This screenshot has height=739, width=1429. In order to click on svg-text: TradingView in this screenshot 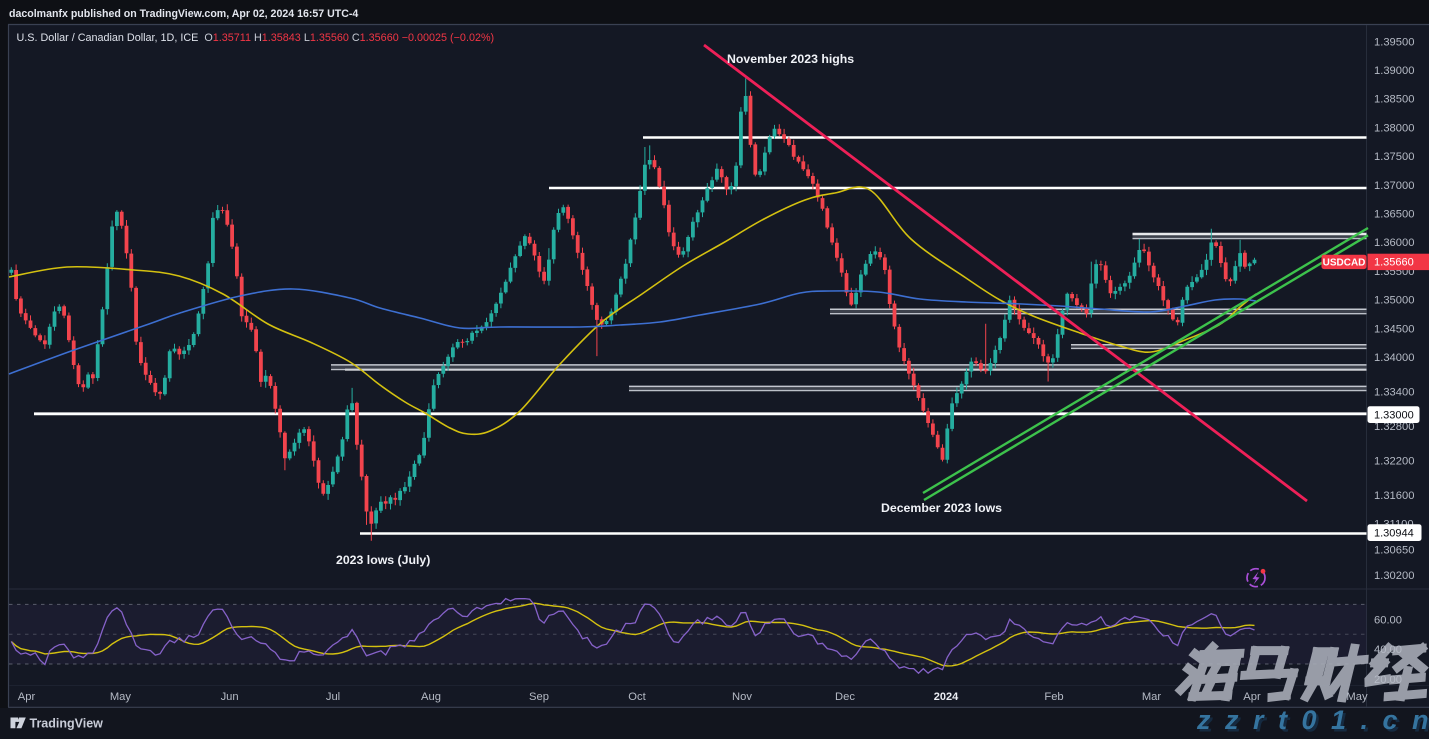, I will do `click(67, 724)`.